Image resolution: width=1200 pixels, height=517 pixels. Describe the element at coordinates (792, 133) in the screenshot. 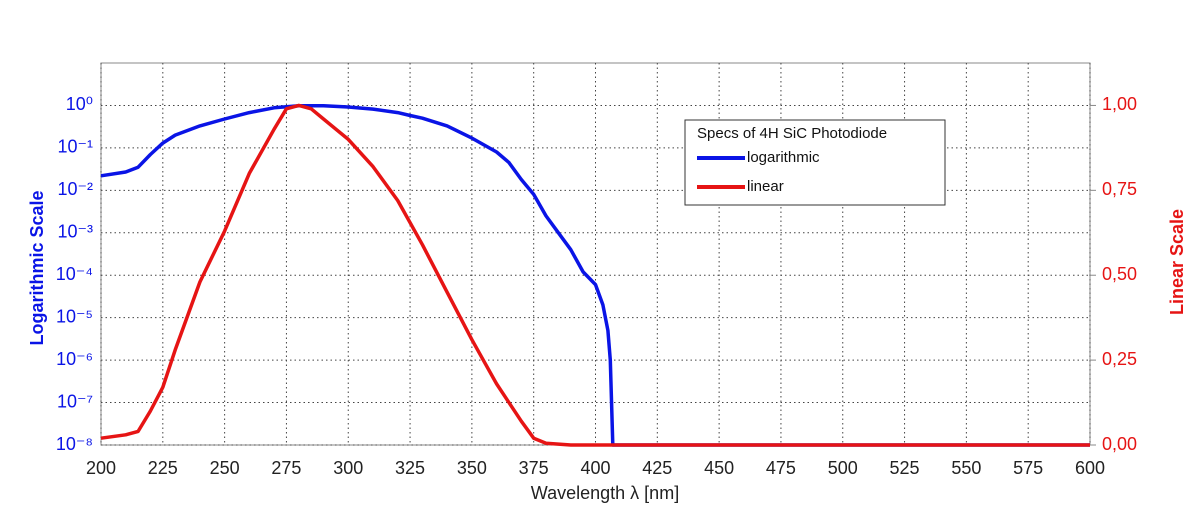

I see `legend-title: Specs of 4H SiC Photodiode` at that location.